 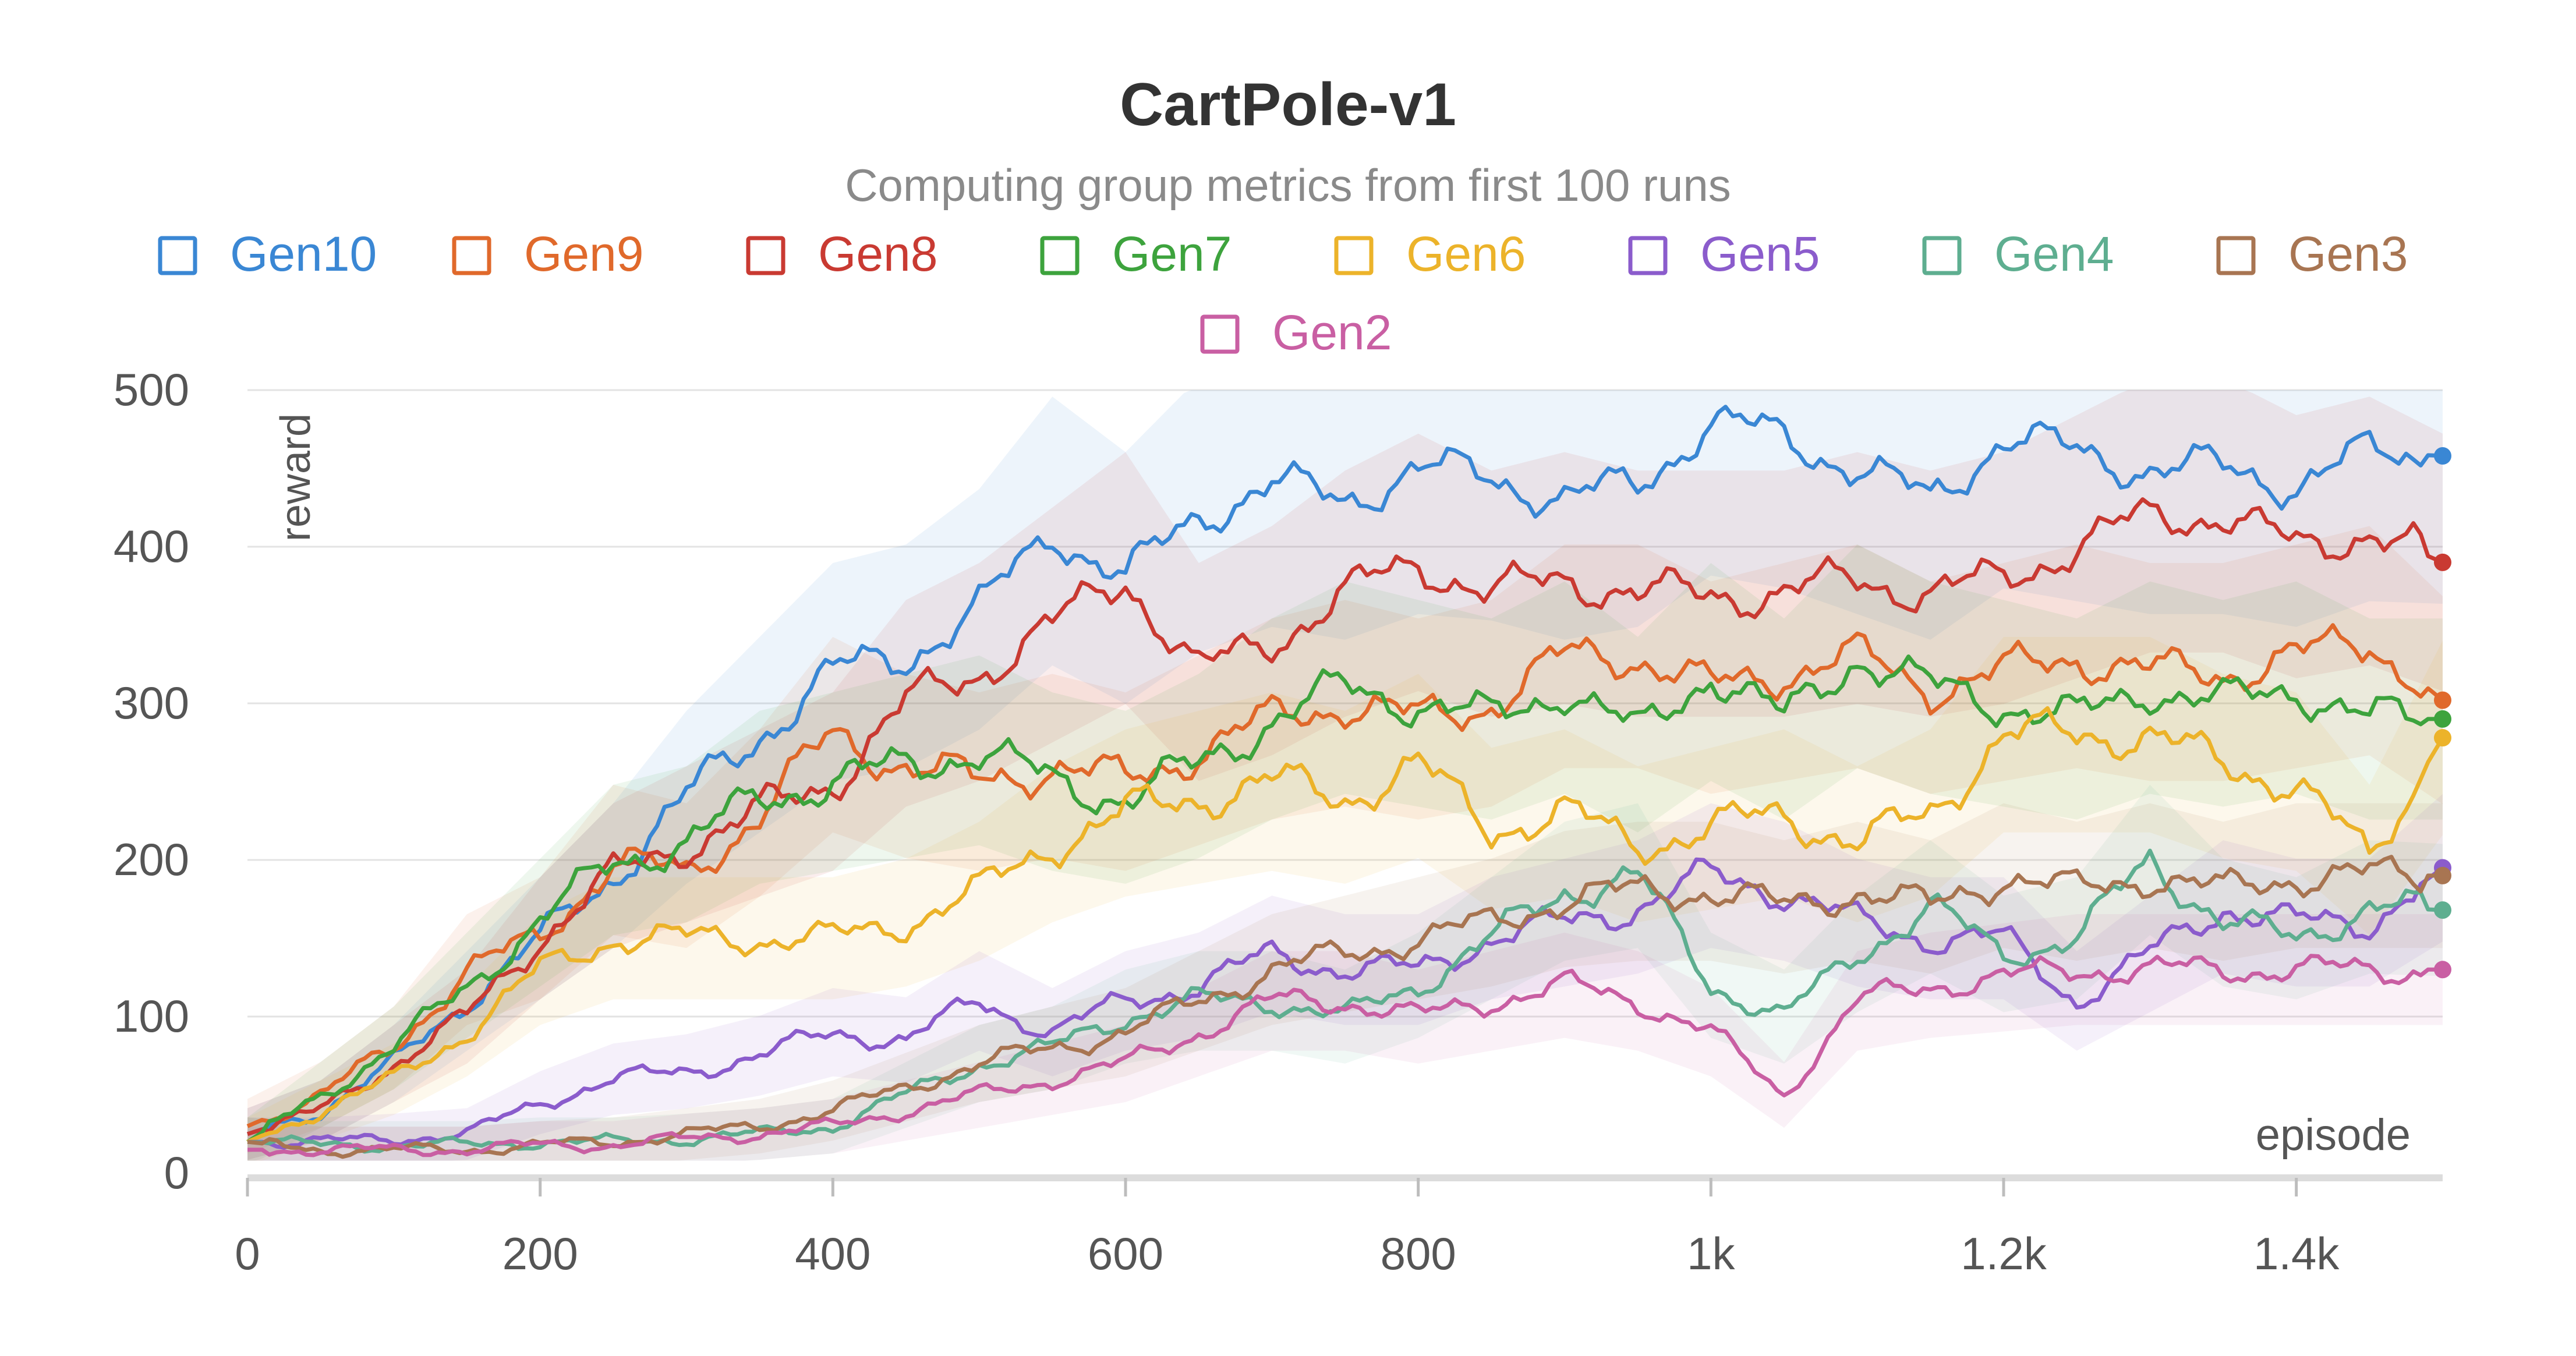 What do you see at coordinates (2296, 1253) in the screenshot?
I see `x-tick-label: 1.4k` at bounding box center [2296, 1253].